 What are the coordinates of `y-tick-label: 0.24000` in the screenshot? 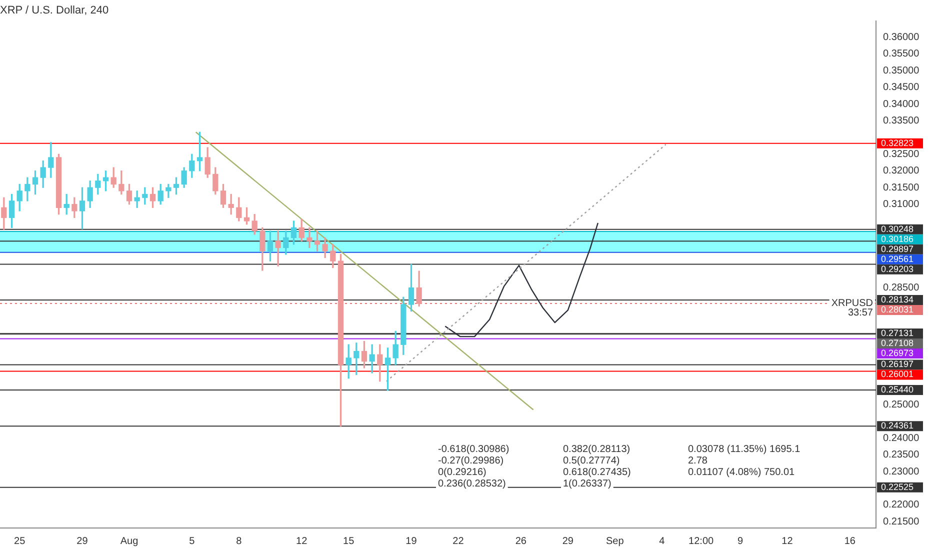 It's located at (901, 438).